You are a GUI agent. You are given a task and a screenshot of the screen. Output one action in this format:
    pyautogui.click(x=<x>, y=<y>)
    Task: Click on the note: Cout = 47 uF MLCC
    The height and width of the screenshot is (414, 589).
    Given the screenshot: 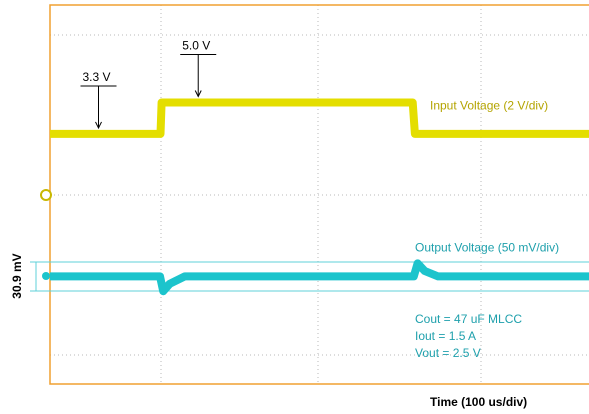 What is the action you would take?
    pyautogui.click(x=468, y=319)
    